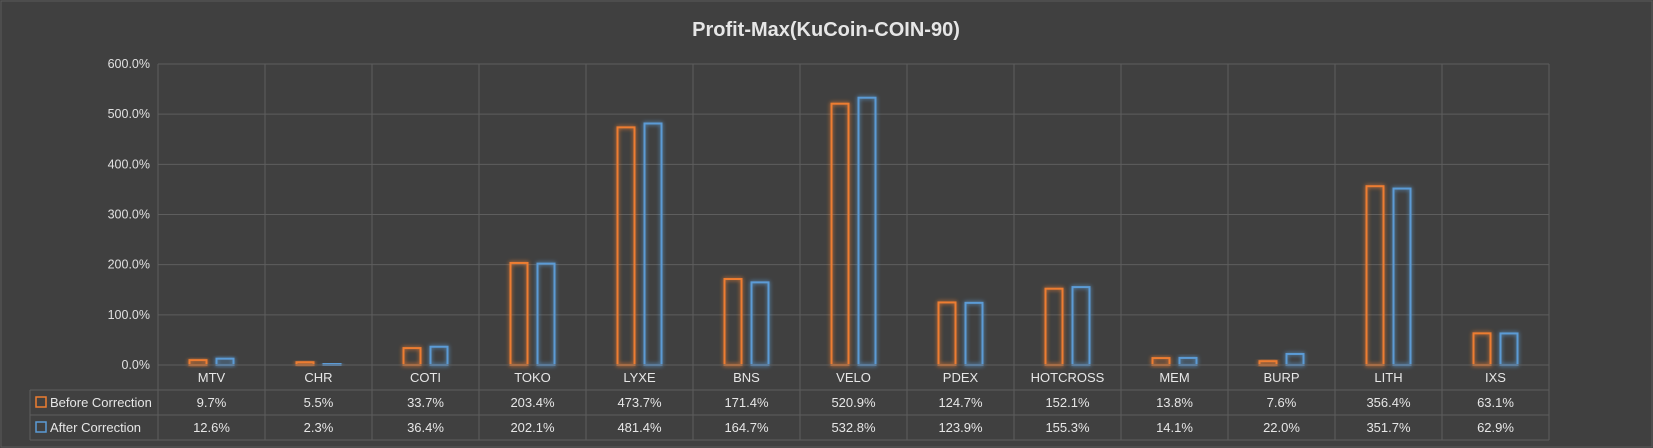  Describe the element at coordinates (1174, 402) in the screenshot. I see `data-label: 13.8%` at that location.